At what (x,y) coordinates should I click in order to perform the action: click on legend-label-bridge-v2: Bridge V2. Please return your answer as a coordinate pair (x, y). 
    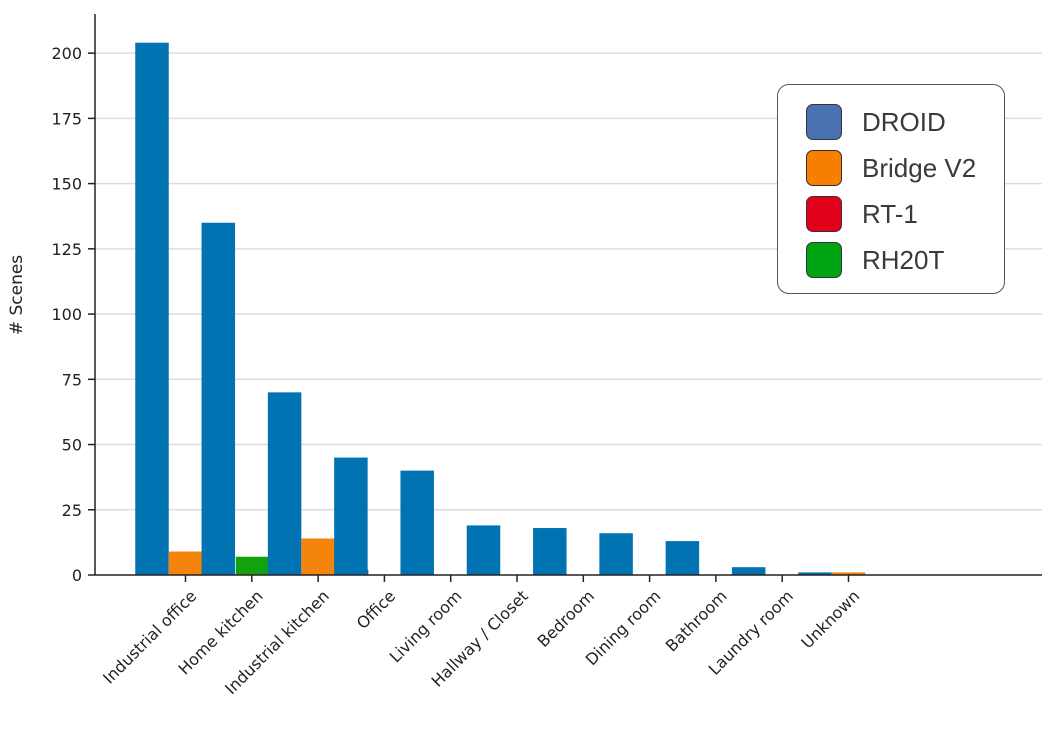
    Looking at the image, I should click on (919, 167).